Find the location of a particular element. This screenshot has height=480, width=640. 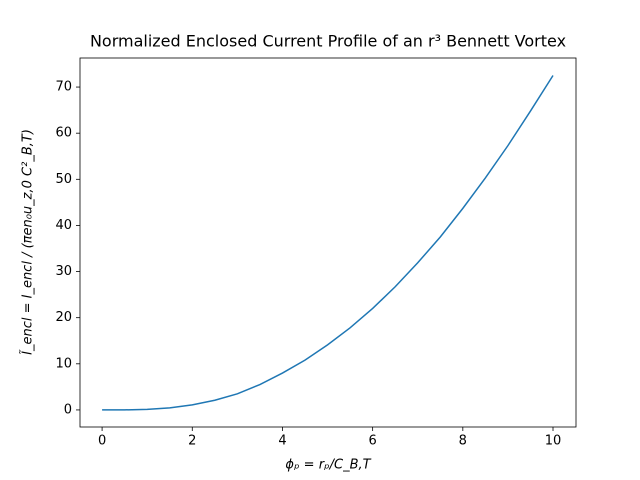

y-axis-label: Ĩ_encl = I_encl / (πen₀u_z,0 C²_B,T) is located at coordinates (28, 242).